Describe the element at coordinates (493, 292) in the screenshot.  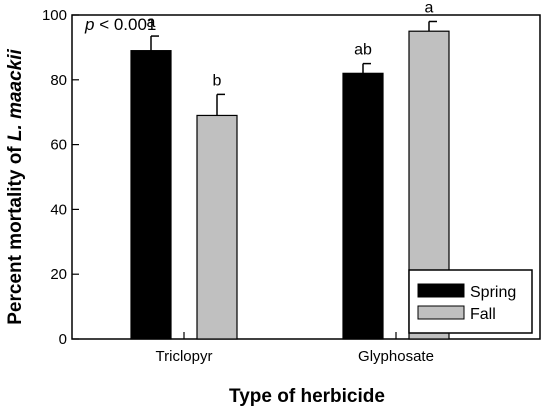
I see `legend-label-spring: Spring` at that location.